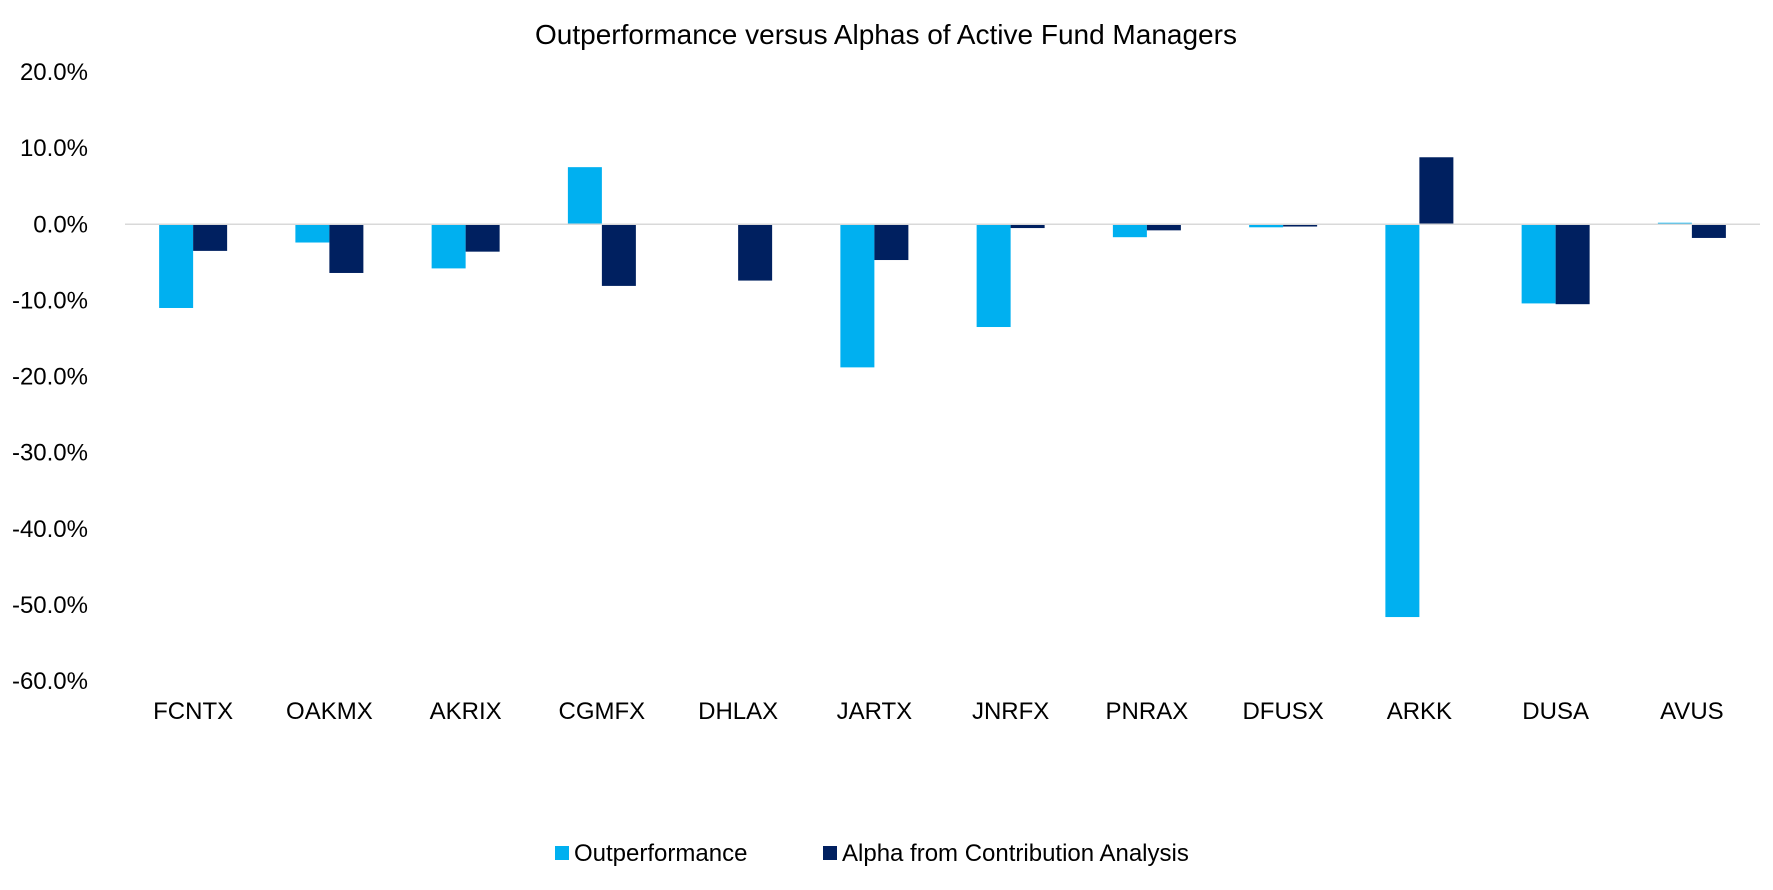  Describe the element at coordinates (50, 529) in the screenshot. I see `y-tick-label: -40.0%` at that location.